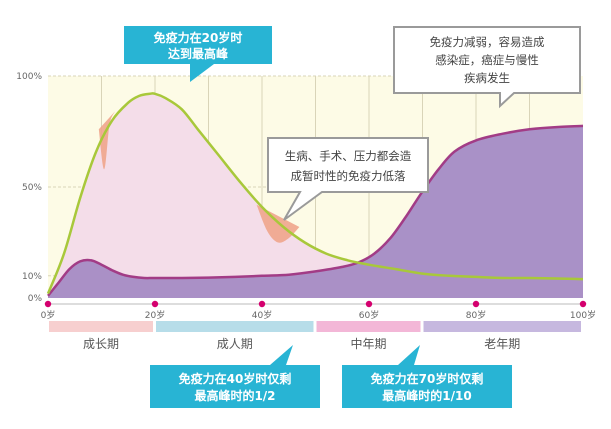 The width and height of the screenshot is (611, 429). What do you see at coordinates (348, 176) in the screenshot?
I see `callout-stress-line-2: 成暂时性的免疫力低落` at bounding box center [348, 176].